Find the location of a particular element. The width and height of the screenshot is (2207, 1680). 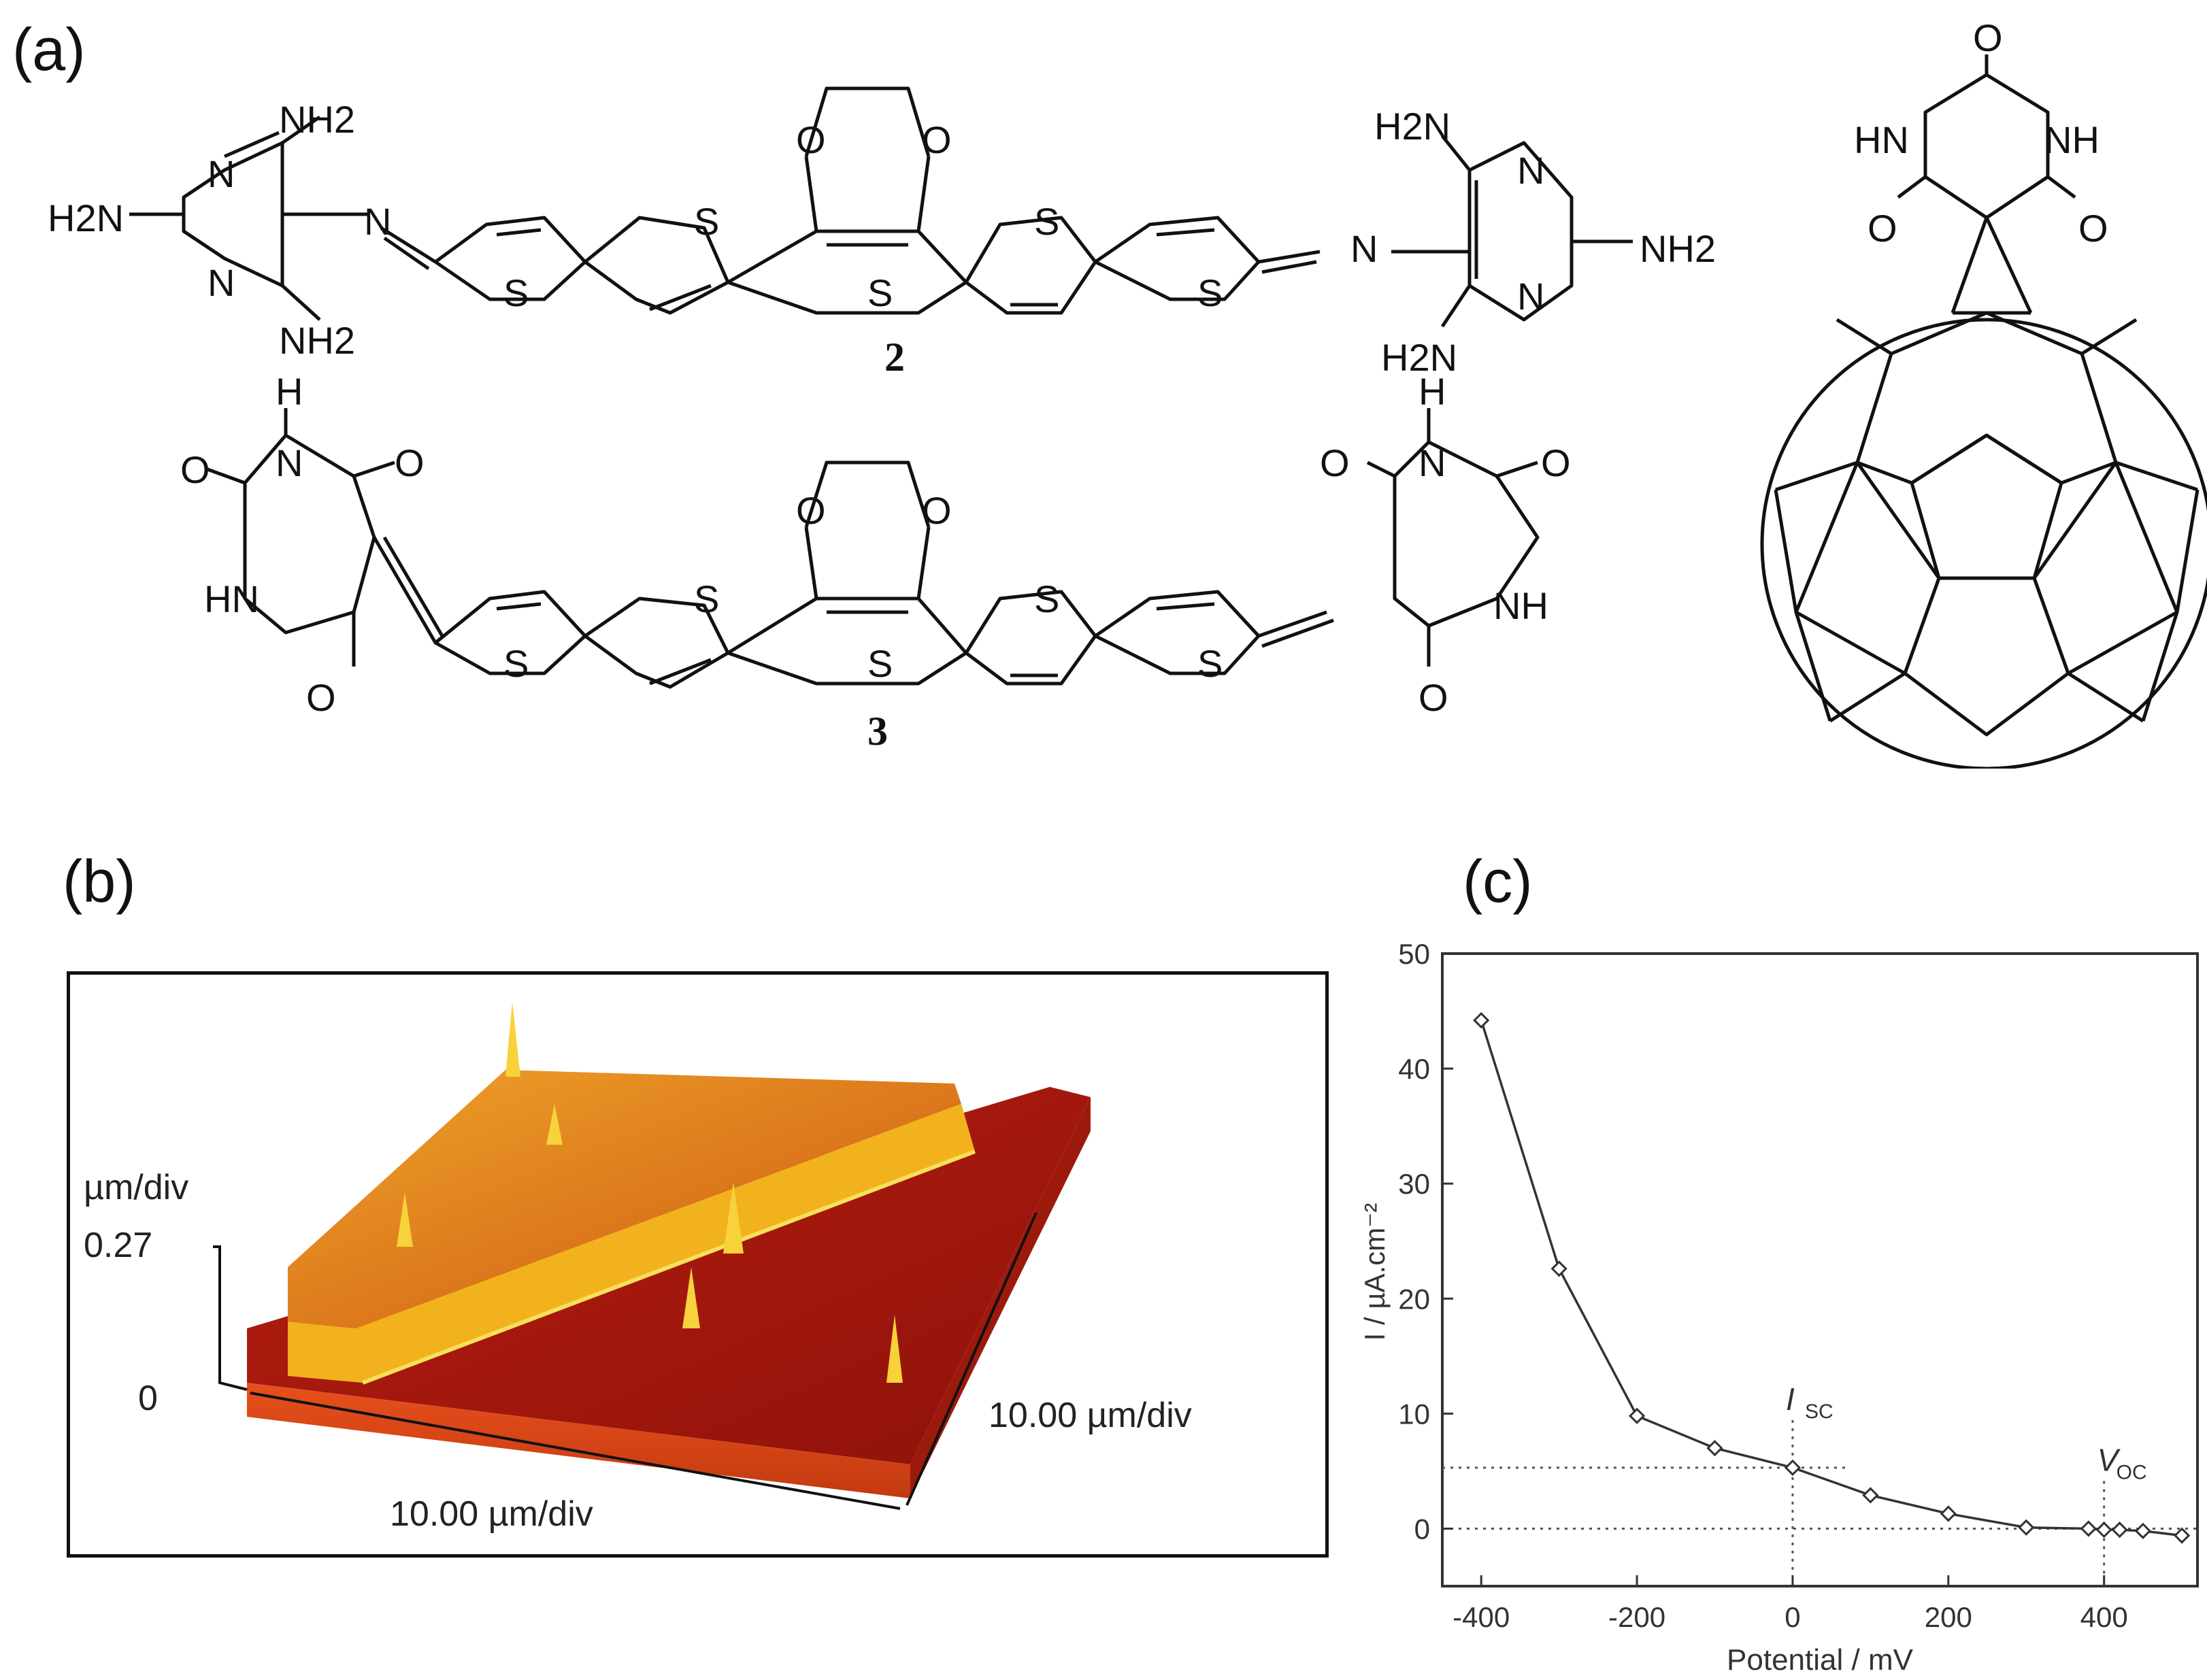

afm-z-unit: µm/div is located at coordinates (136, 1187).